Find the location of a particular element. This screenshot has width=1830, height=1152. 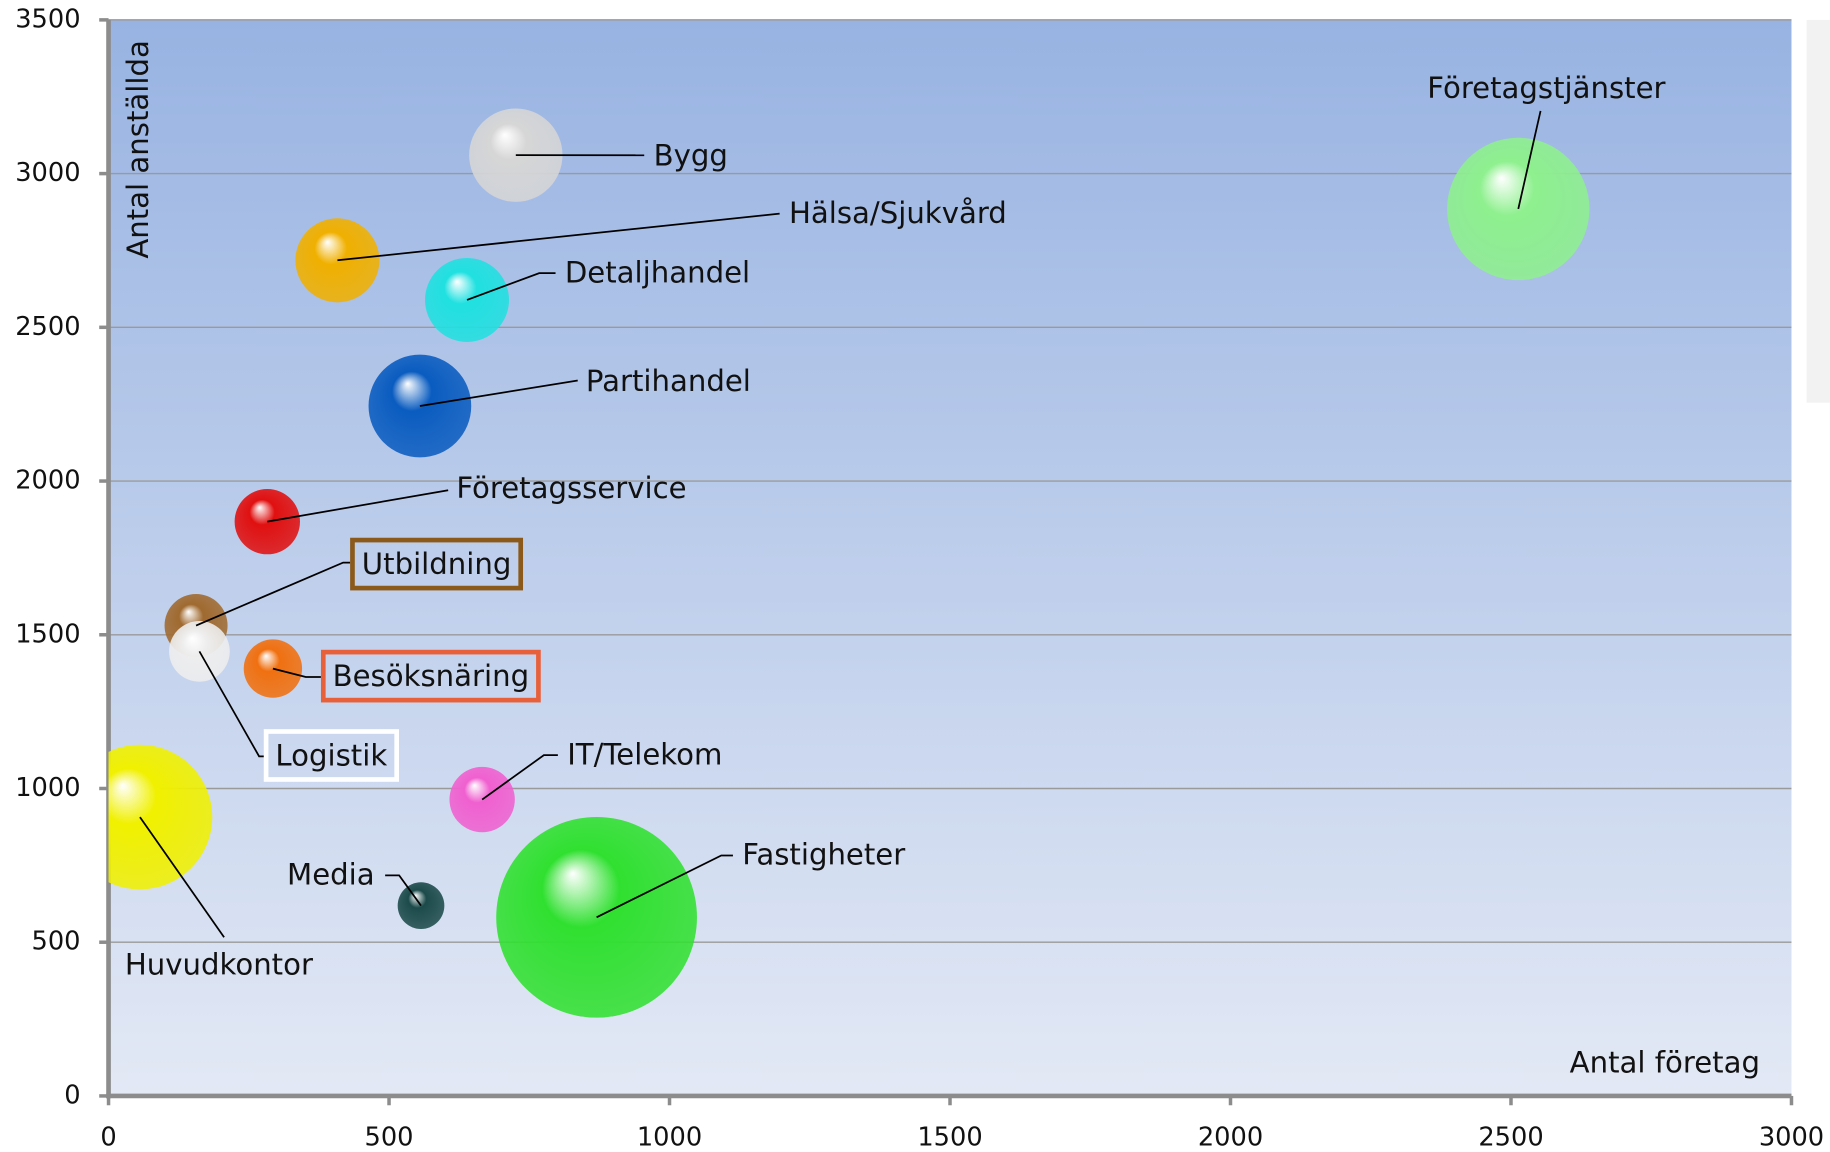

x-tick-label: 500 is located at coordinates (389, 1137).